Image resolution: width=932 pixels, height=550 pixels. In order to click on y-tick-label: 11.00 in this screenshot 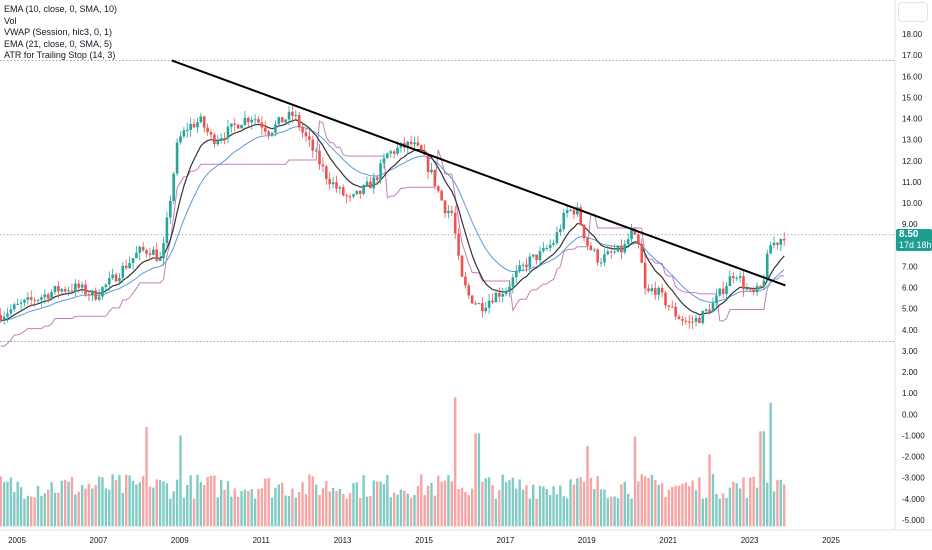, I will do `click(912, 182)`.